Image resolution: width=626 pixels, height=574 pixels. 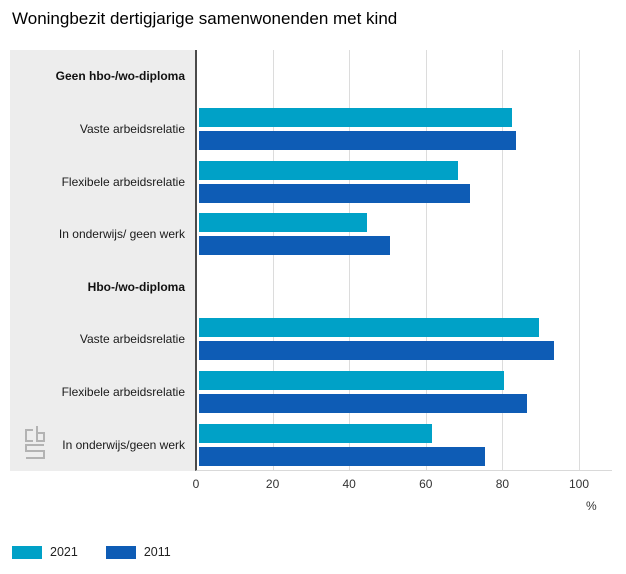 I want to click on legend-item-2011: 2011, so click(x=138, y=552).